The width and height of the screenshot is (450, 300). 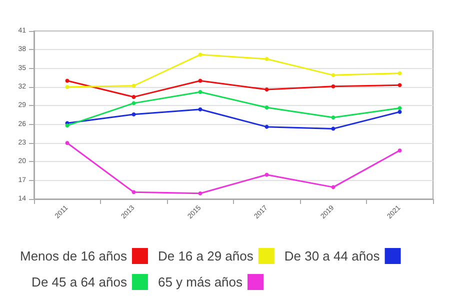 What do you see at coordinates (80, 282) in the screenshot?
I see `legend-label: De 45 a 64 años` at bounding box center [80, 282].